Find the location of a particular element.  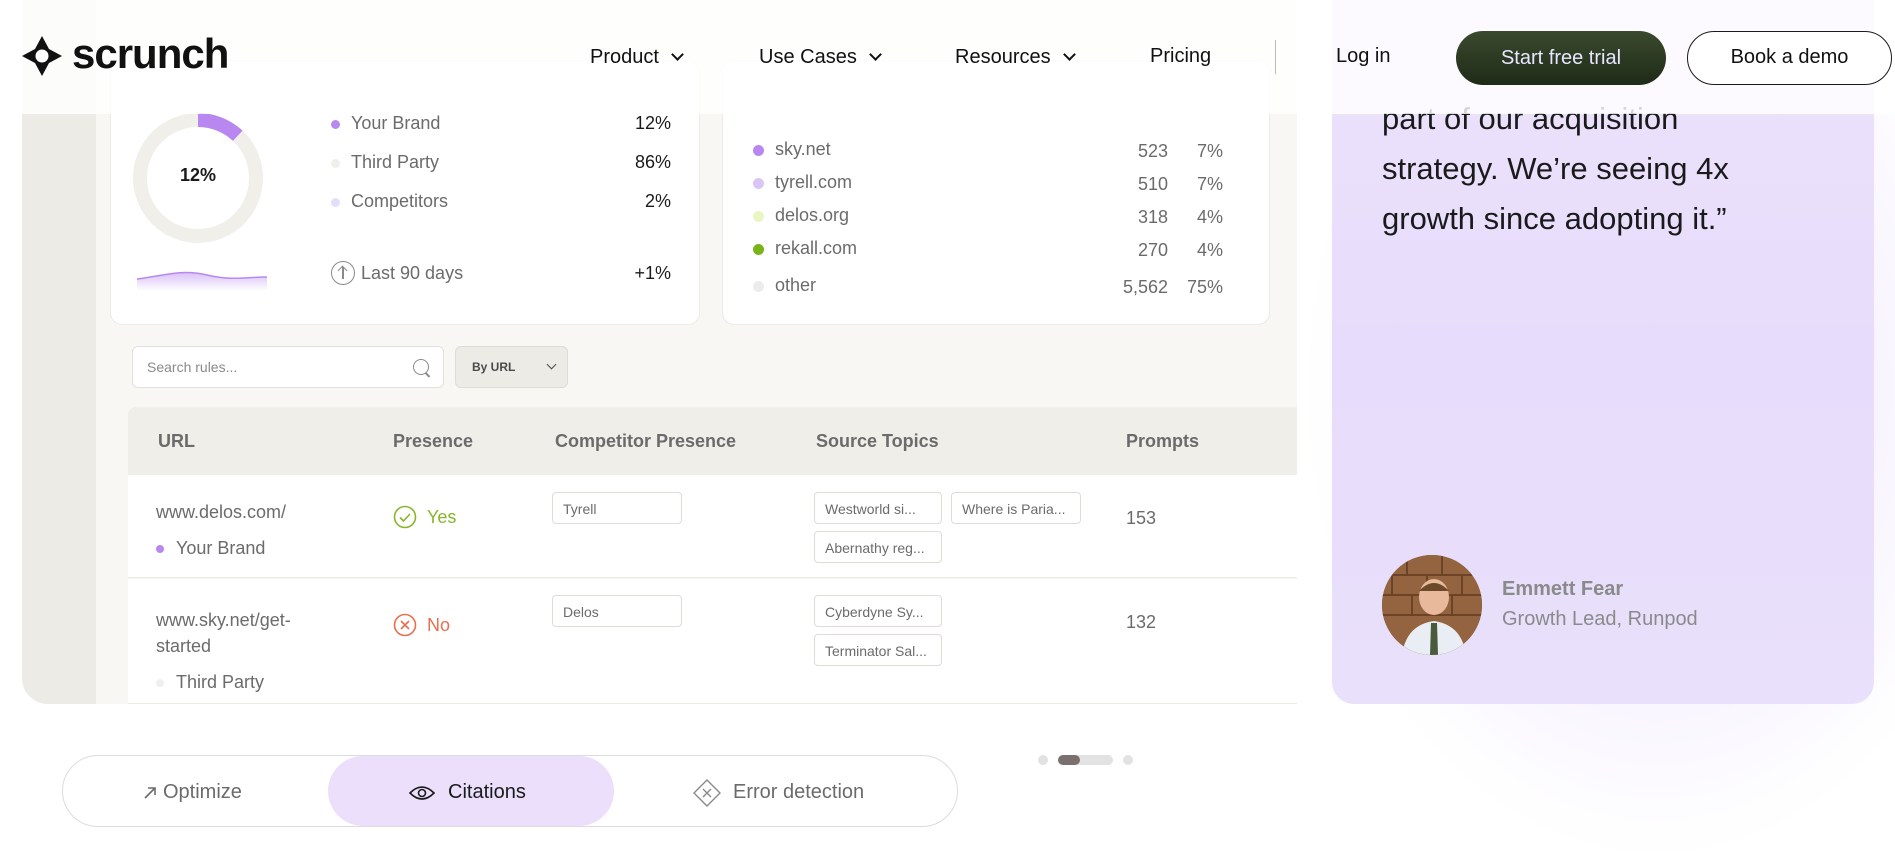

x-circle-icon is located at coordinates (405, 625).